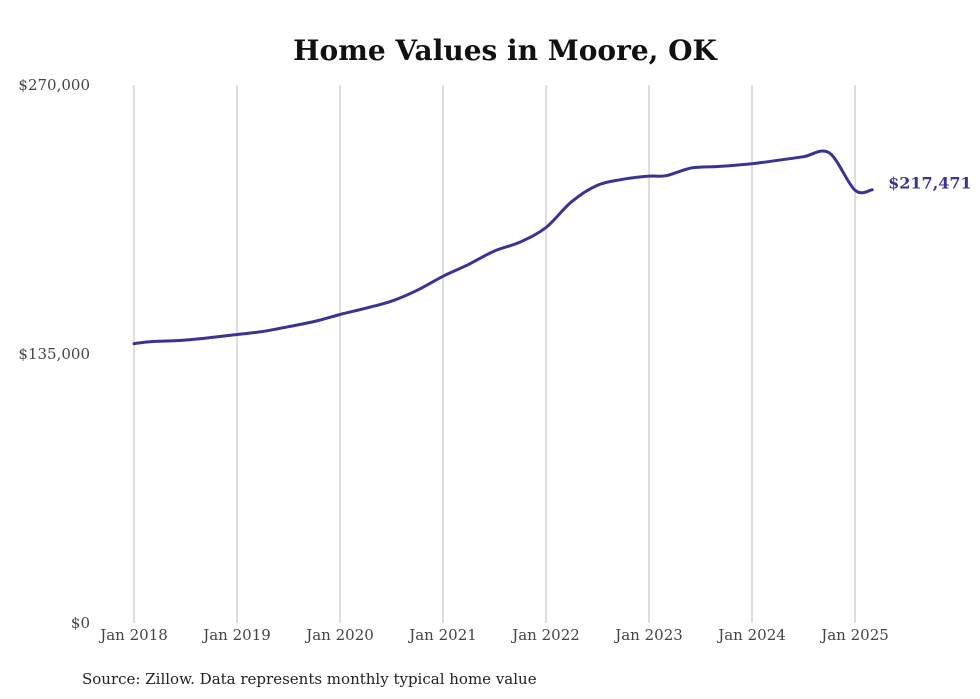 This screenshot has height=699, width=980. What do you see at coordinates (751, 635) in the screenshot?
I see `x-tick-label: Jan 2024` at bounding box center [751, 635].